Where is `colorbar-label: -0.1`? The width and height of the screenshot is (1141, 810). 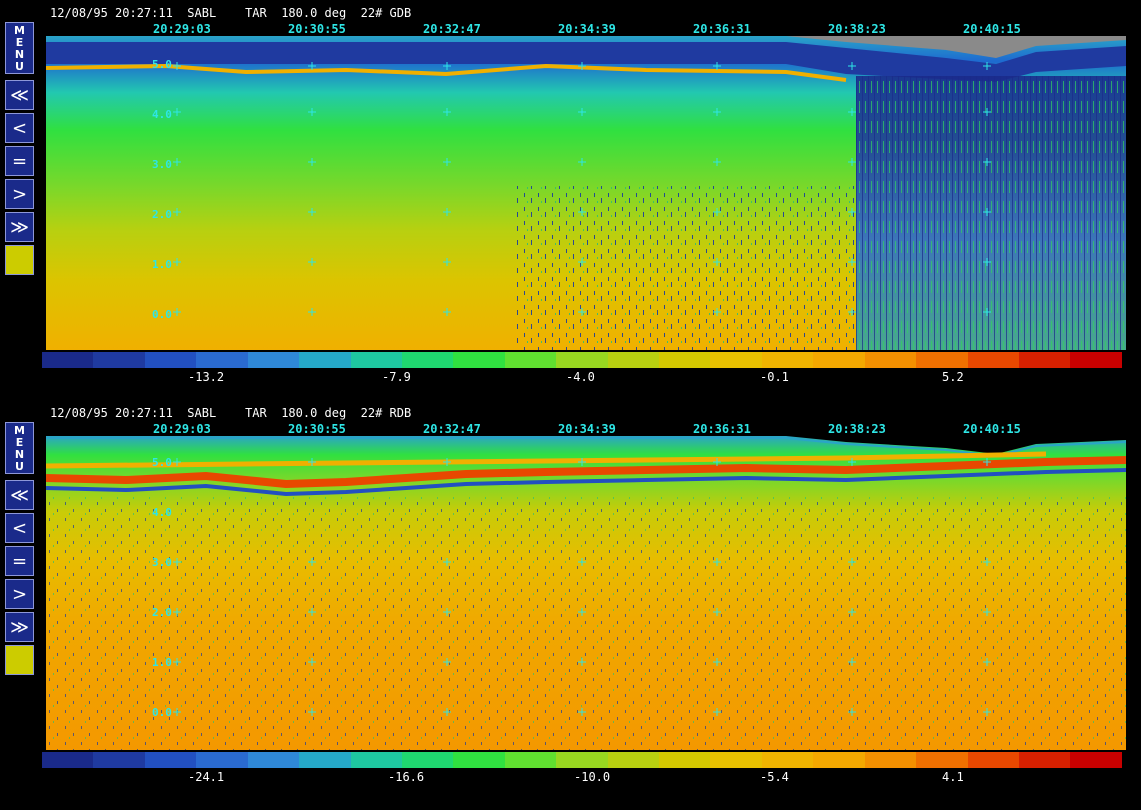
colorbar-label: -0.1 is located at coordinates (774, 377).